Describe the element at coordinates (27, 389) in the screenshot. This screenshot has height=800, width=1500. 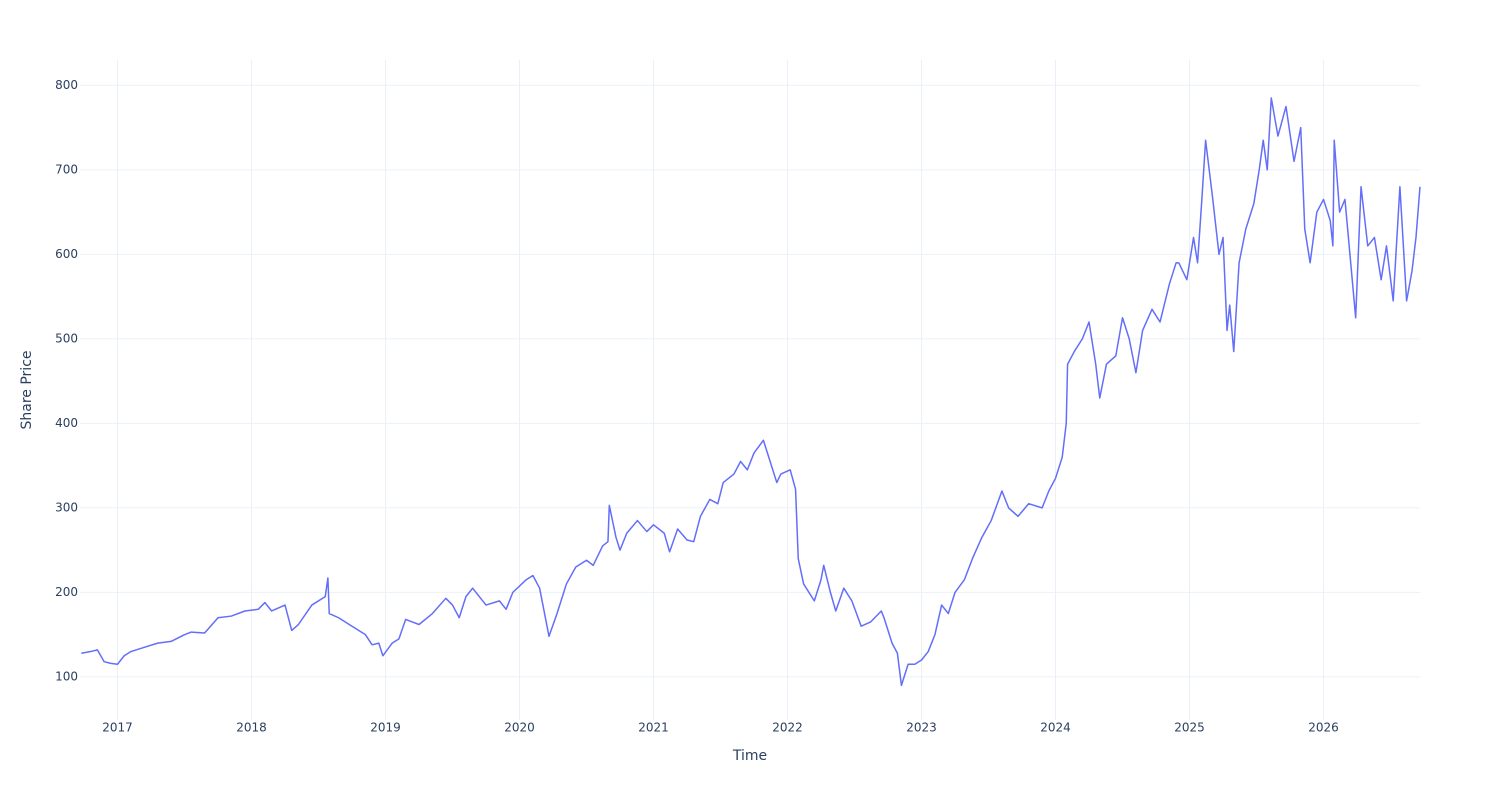
I see `y-axis-title: Share Price` at that location.